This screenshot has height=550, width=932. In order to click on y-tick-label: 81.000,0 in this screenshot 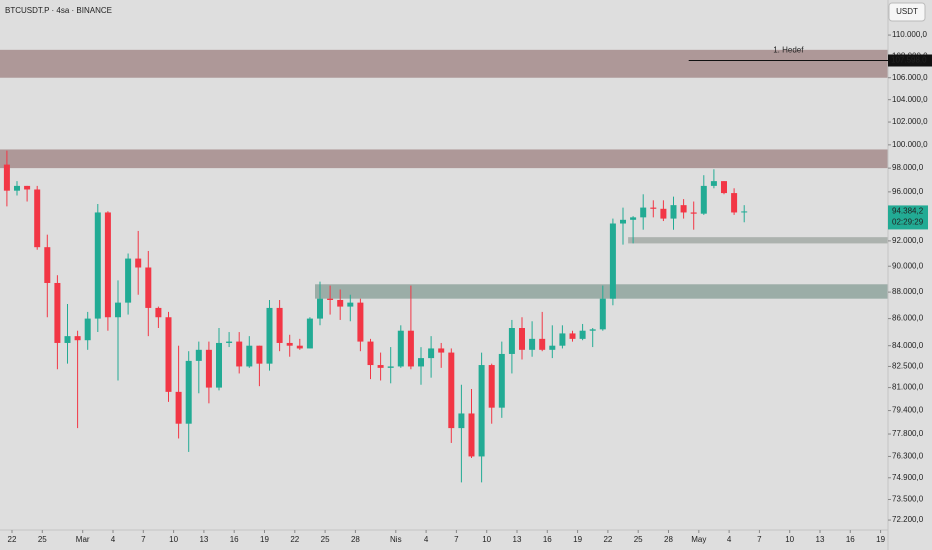, I will do `click(908, 387)`.